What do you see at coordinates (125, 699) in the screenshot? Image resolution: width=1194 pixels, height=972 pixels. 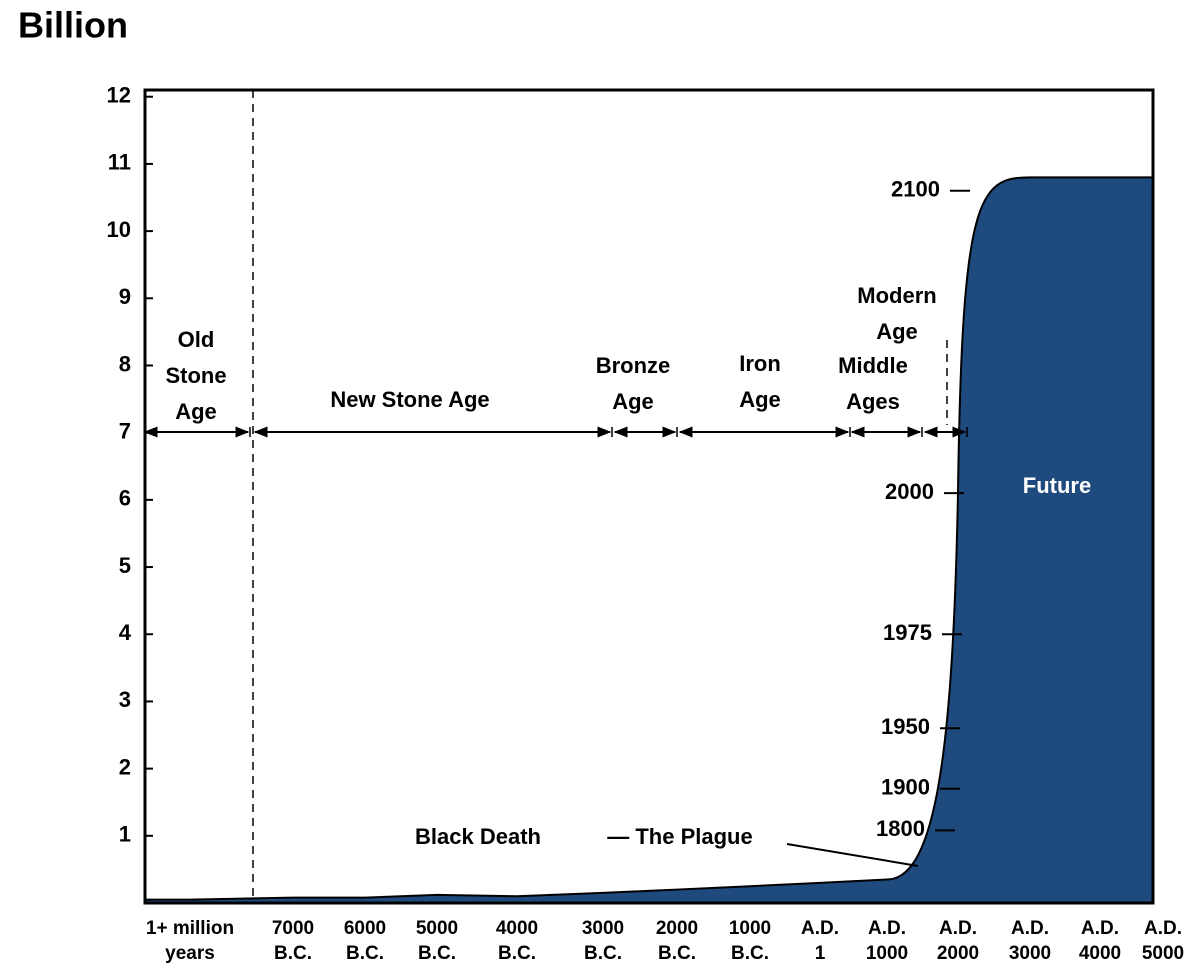 I see `y-tick-label: 3` at bounding box center [125, 699].